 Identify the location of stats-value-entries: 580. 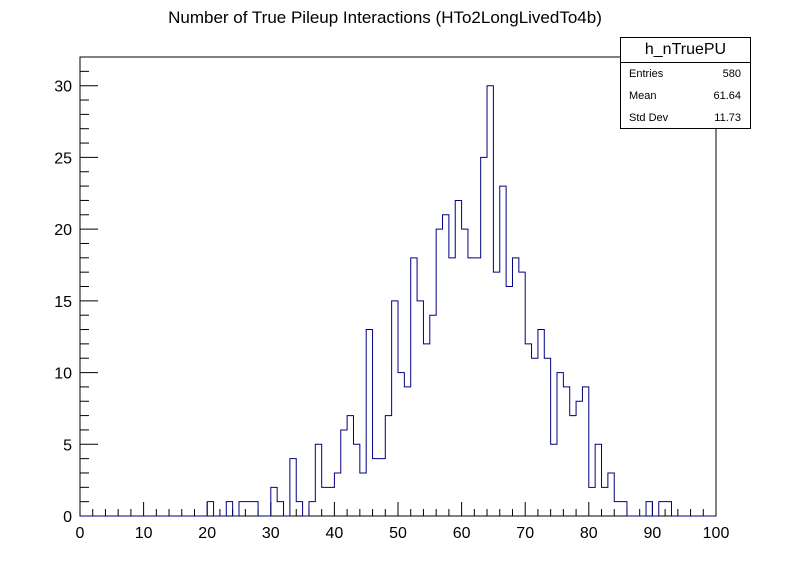
(731, 74).